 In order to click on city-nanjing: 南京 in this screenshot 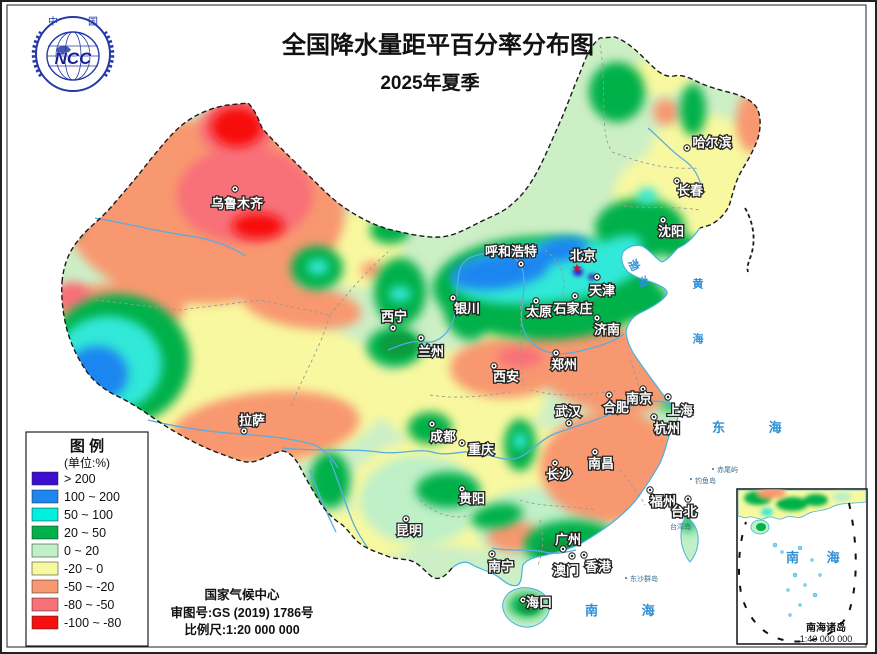, I will do `click(639, 396)`.